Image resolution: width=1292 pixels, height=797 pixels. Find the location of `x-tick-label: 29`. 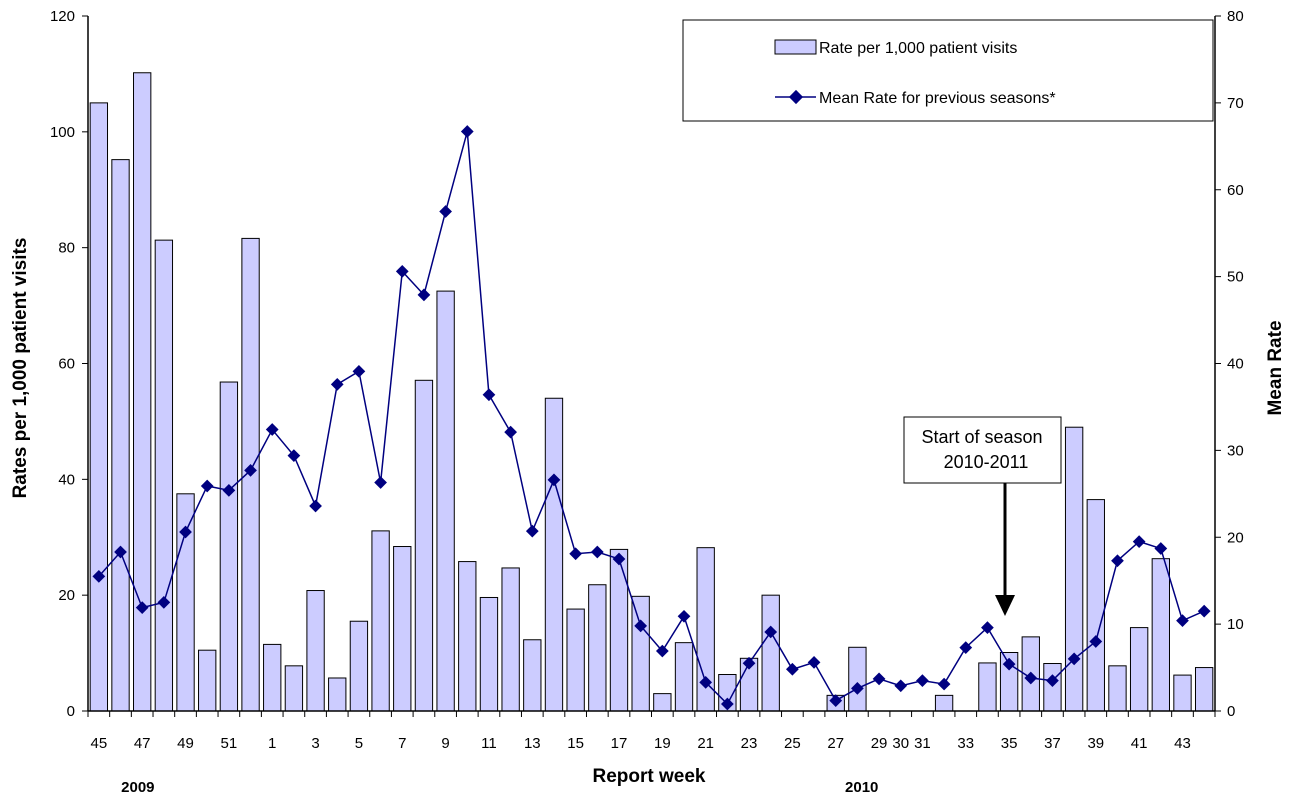

x-tick-label: 29 is located at coordinates (879, 743).